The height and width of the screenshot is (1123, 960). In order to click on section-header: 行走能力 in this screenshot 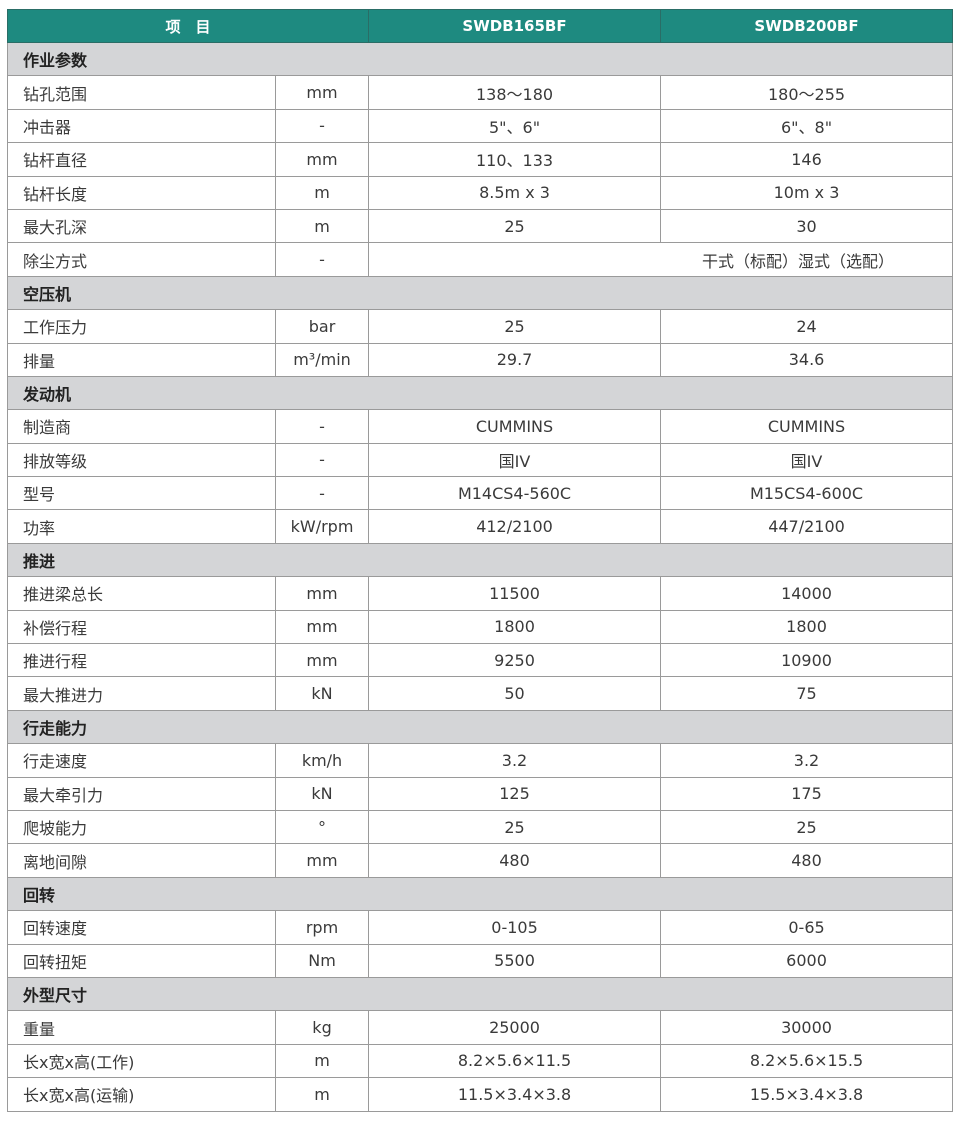, I will do `click(480, 727)`.